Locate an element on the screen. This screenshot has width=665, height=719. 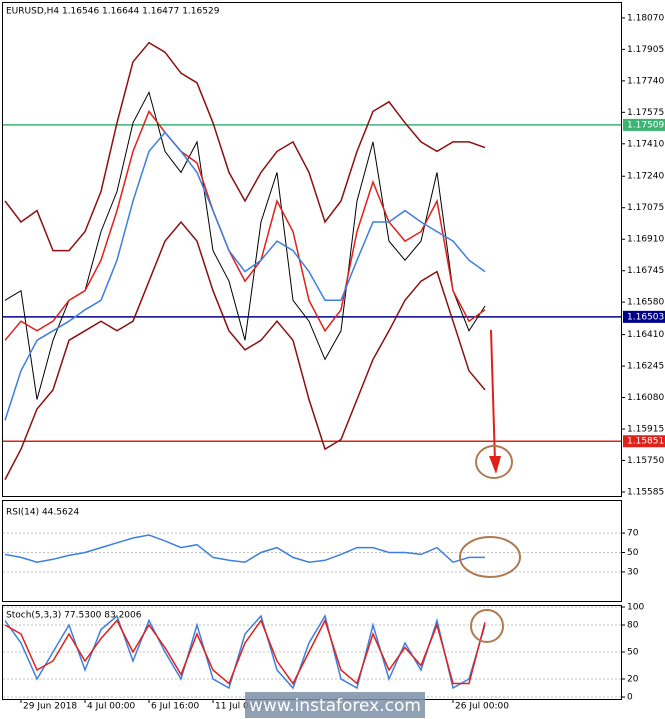
target-circle is located at coordinates (494, 462).